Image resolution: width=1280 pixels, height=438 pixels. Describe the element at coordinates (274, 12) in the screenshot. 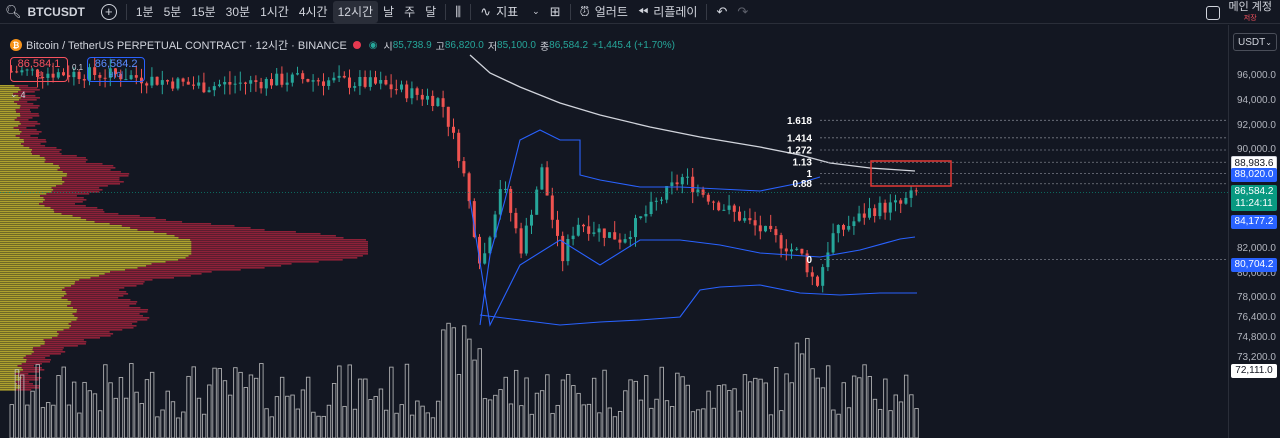

I see `interval-4: 1시간` at that location.